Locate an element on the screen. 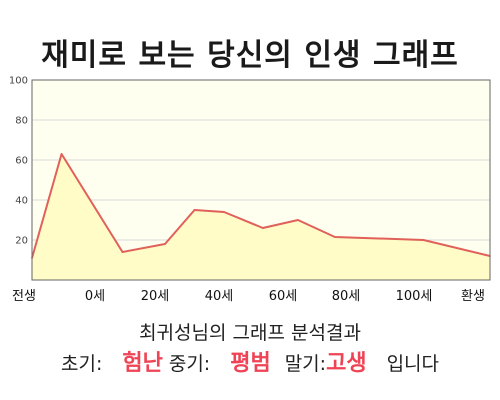 This screenshot has width=500, height=400. x-tick-label-1: 0세 is located at coordinates (95, 296).